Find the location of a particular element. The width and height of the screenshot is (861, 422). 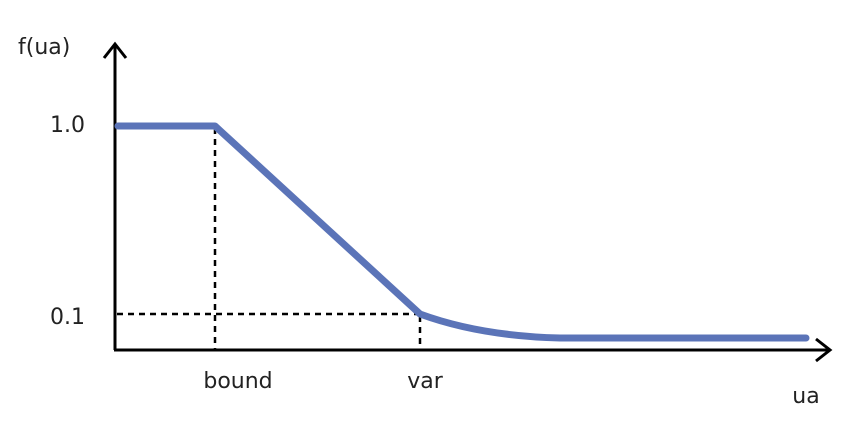

x-tick-label: var is located at coordinates (425, 381).